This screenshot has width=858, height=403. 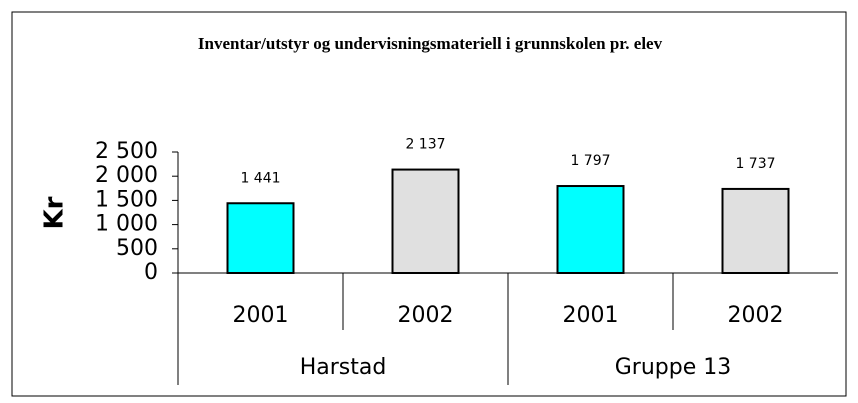 What do you see at coordinates (126, 151) in the screenshot?
I see `y-tick-label: 2 500` at bounding box center [126, 151].